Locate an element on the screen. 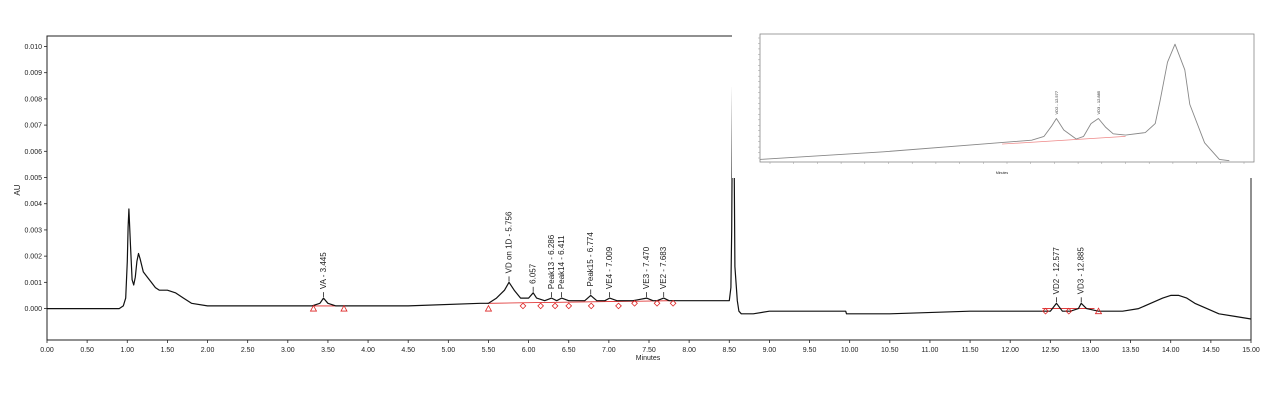 This screenshot has width=1280, height=400. x-tick-label: 4.50 is located at coordinates (408, 350).